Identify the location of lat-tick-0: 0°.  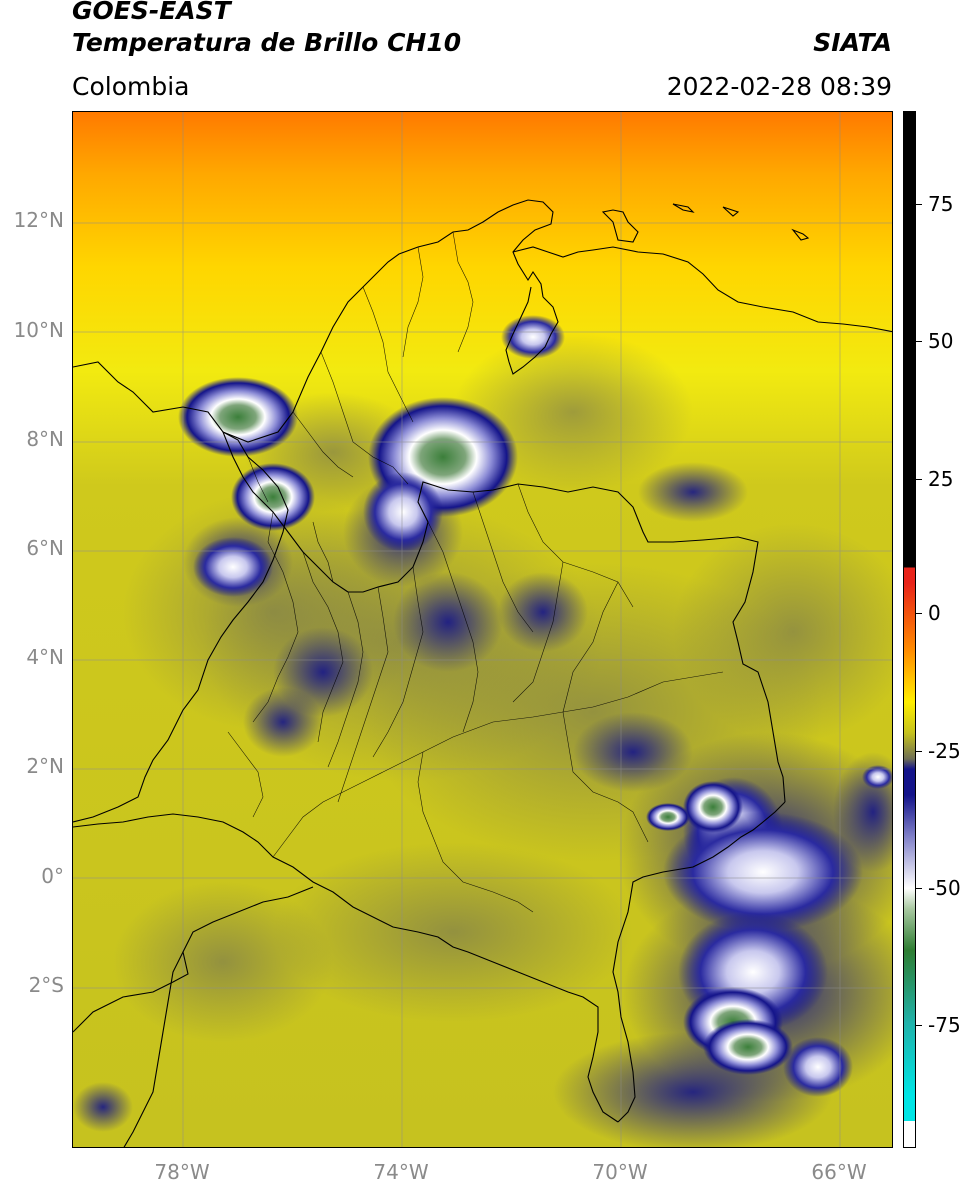
(52, 876).